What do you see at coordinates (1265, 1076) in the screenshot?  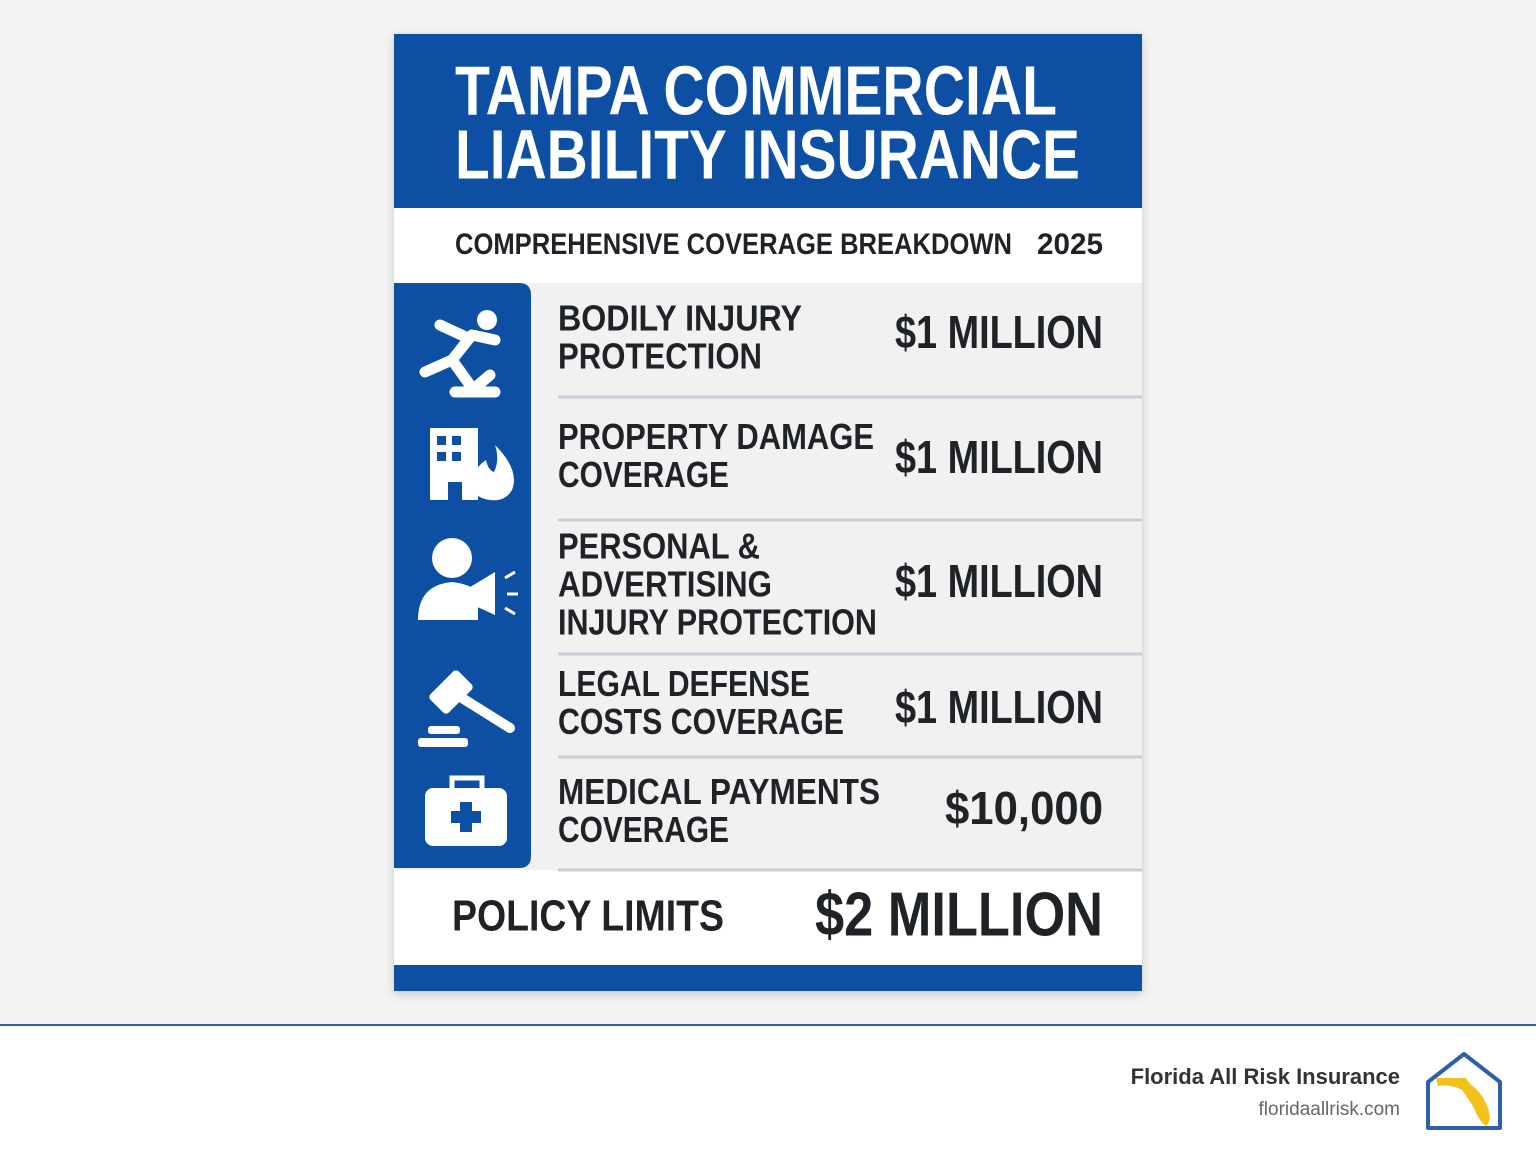 I see `brand-name: Florida All Risk Insurance` at bounding box center [1265, 1076].